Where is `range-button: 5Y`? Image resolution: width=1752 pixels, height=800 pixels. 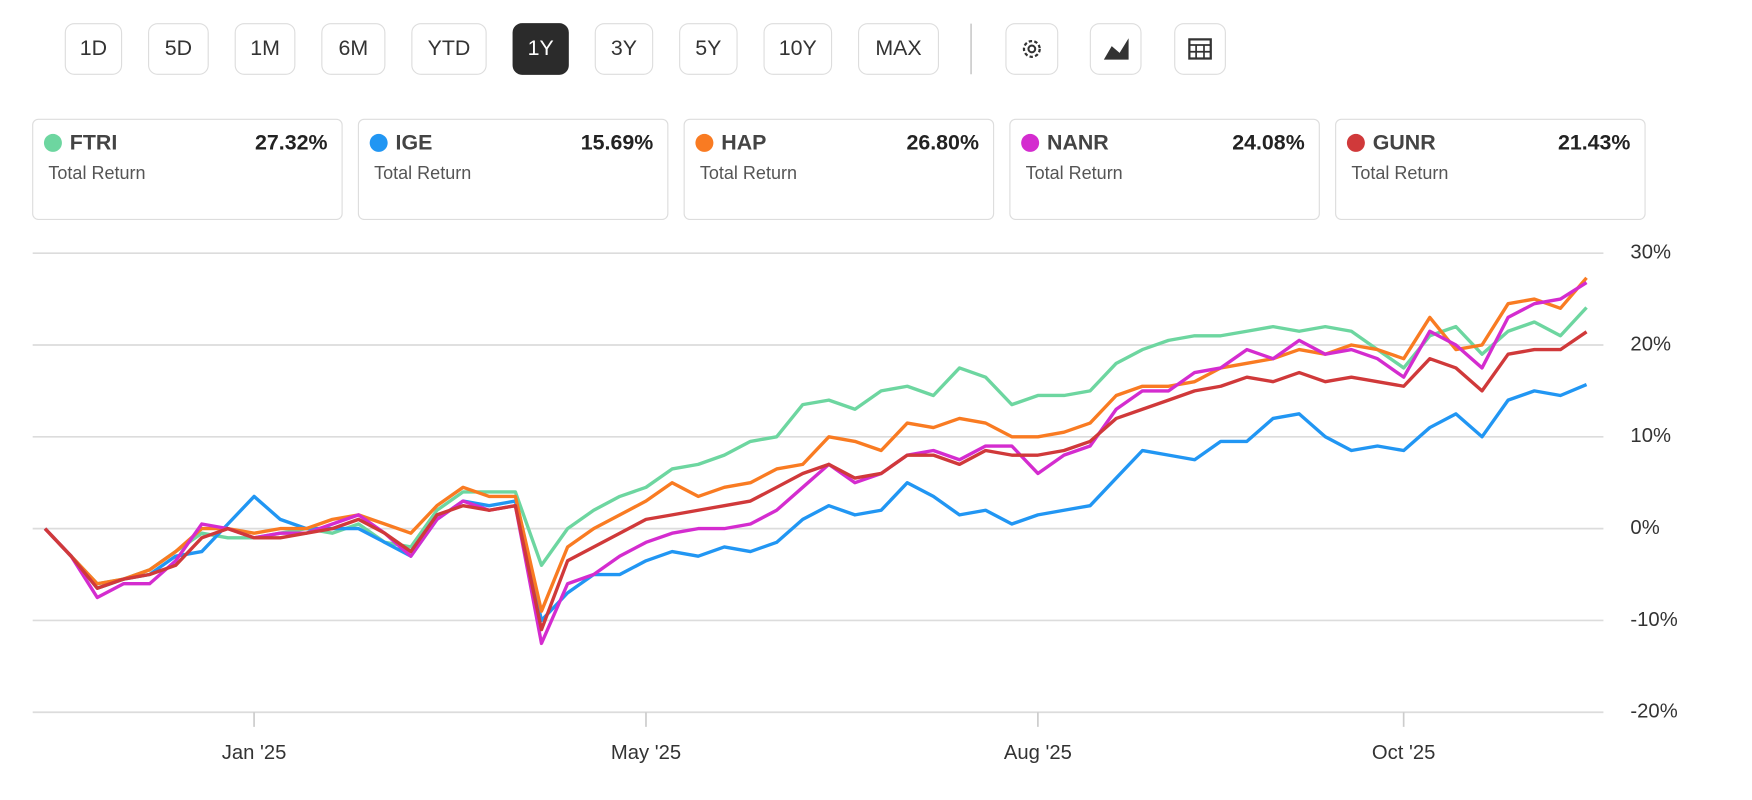
range-button: 5Y is located at coordinates (708, 49).